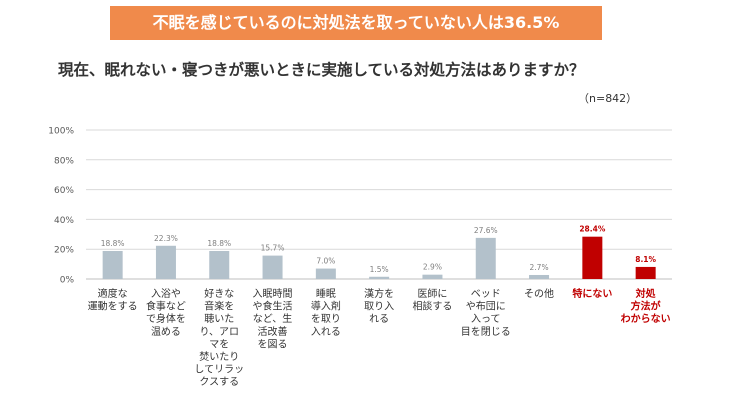 The image size is (731, 407). What do you see at coordinates (379, 306) in the screenshot?
I see `category-label: 漢方を取り入れる` at bounding box center [379, 306].